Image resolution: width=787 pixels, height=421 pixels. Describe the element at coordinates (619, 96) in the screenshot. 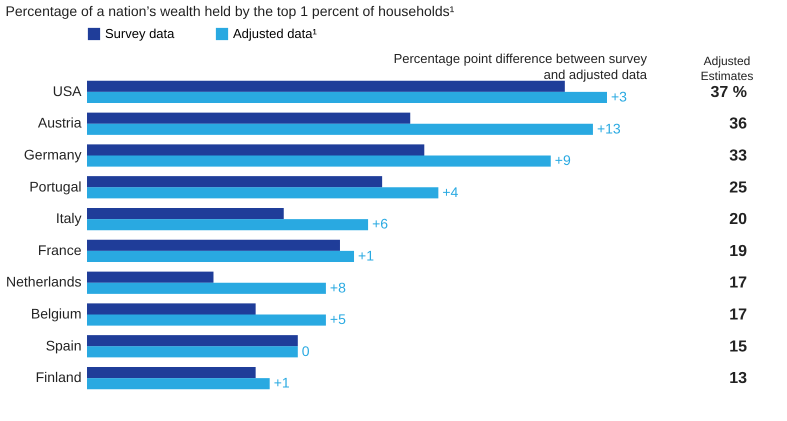

I see `annotation: +3` at that location.